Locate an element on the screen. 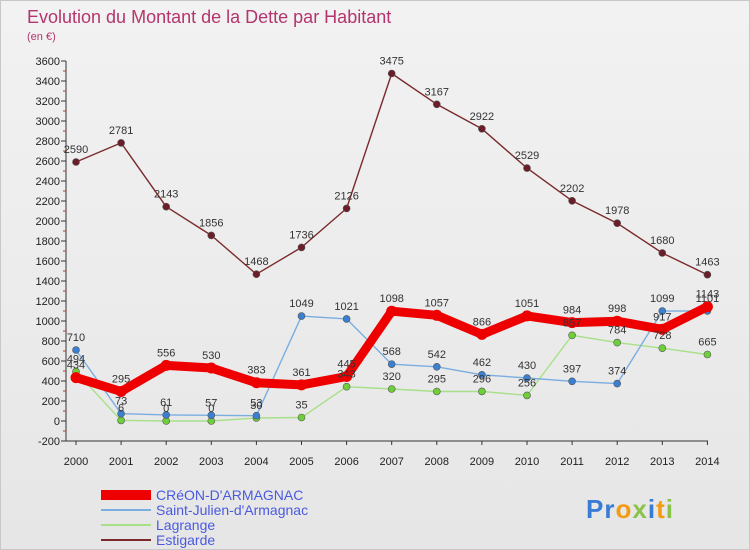 The height and width of the screenshot is (550, 750). data-label: 665 is located at coordinates (707, 343).